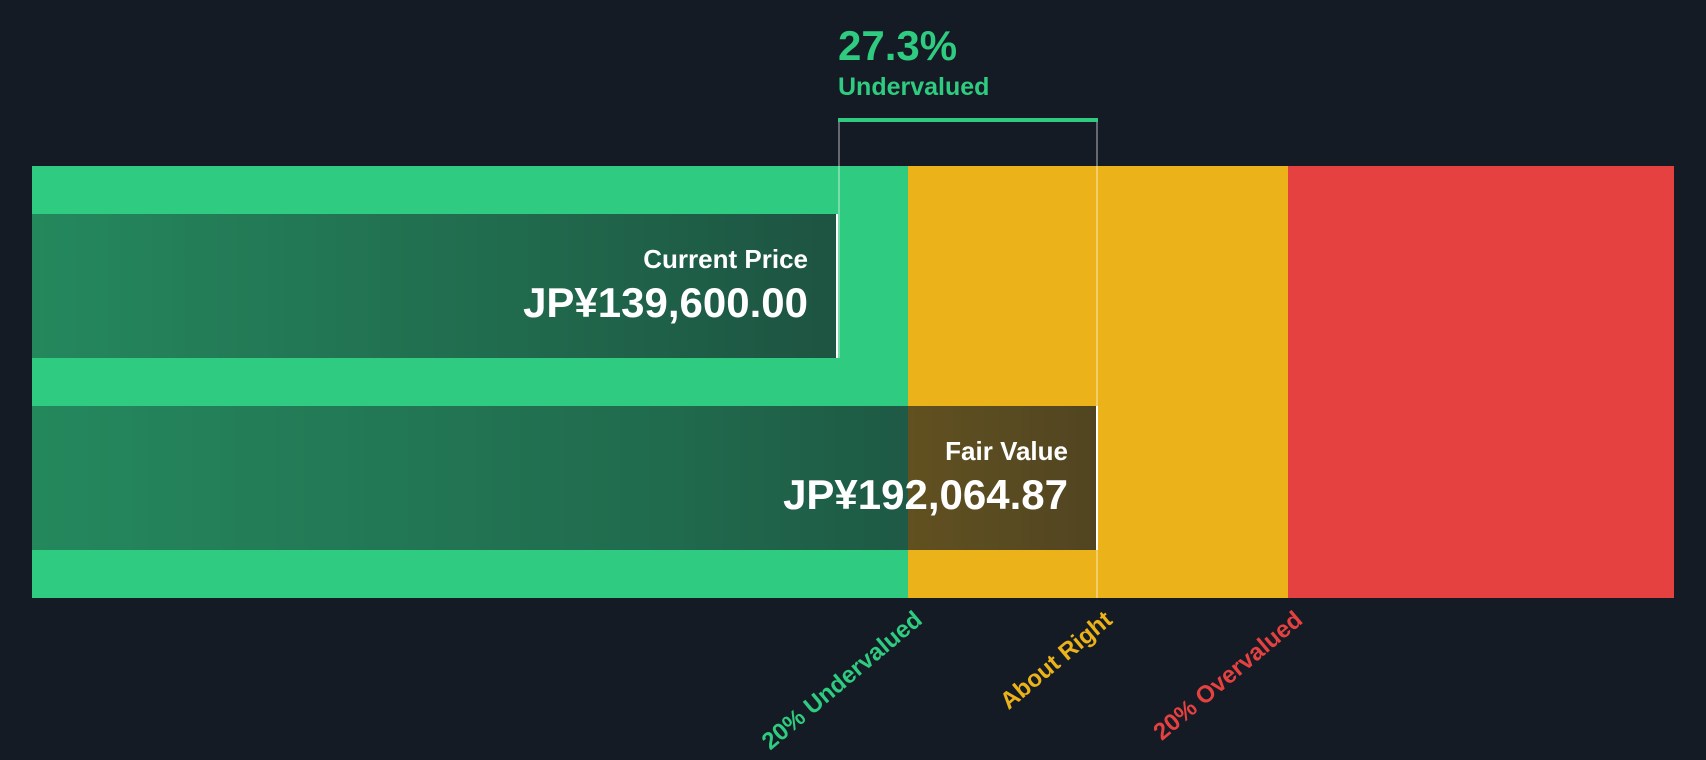  Describe the element at coordinates (1056, 660) in the screenshot. I see `axis-label-about-right: About Right` at that location.